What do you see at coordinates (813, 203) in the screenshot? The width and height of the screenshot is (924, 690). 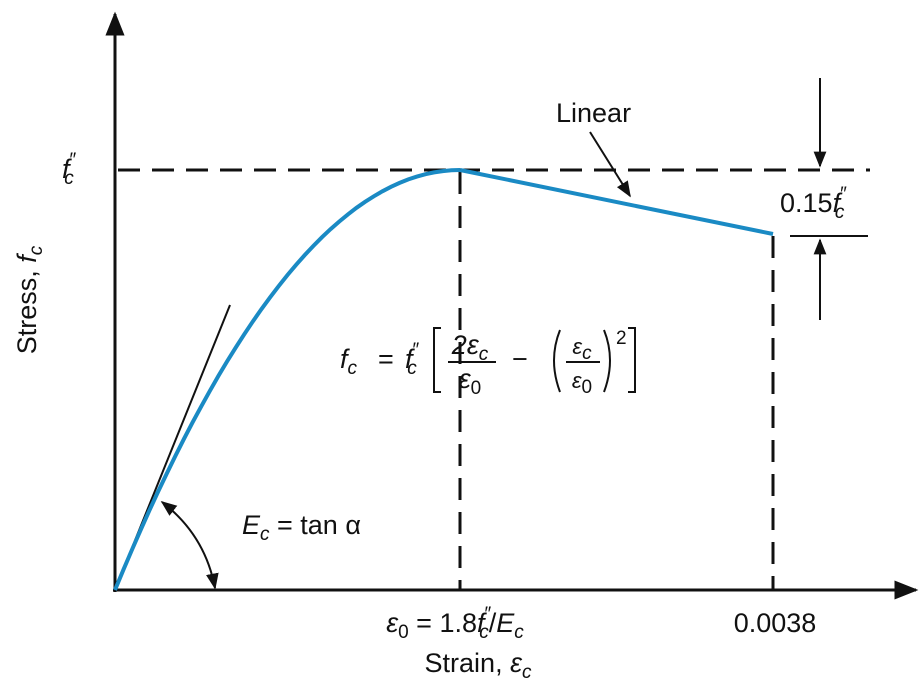 I see `drop-label: 0.15f″ c` at bounding box center [813, 203].